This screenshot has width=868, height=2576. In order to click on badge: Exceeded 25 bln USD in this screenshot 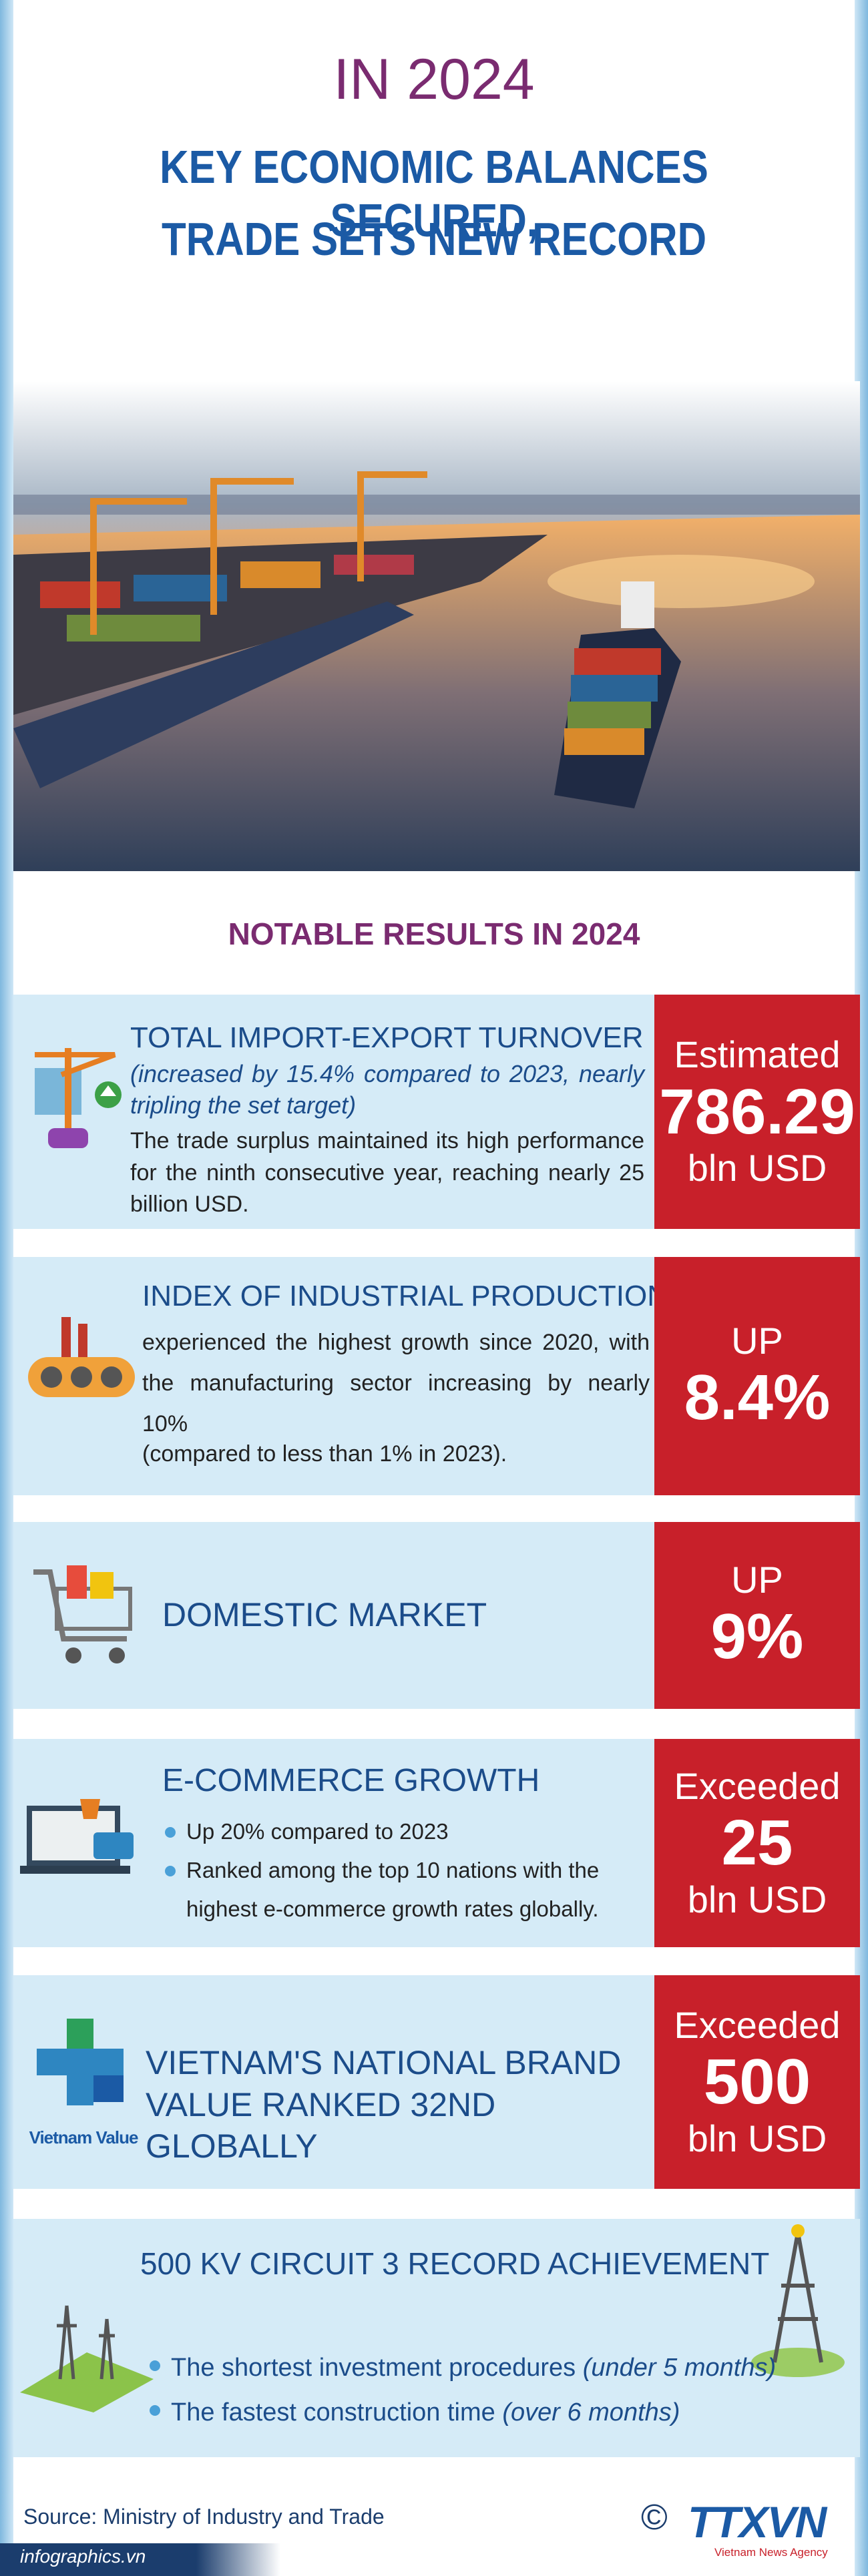, I will do `click(757, 1843)`.